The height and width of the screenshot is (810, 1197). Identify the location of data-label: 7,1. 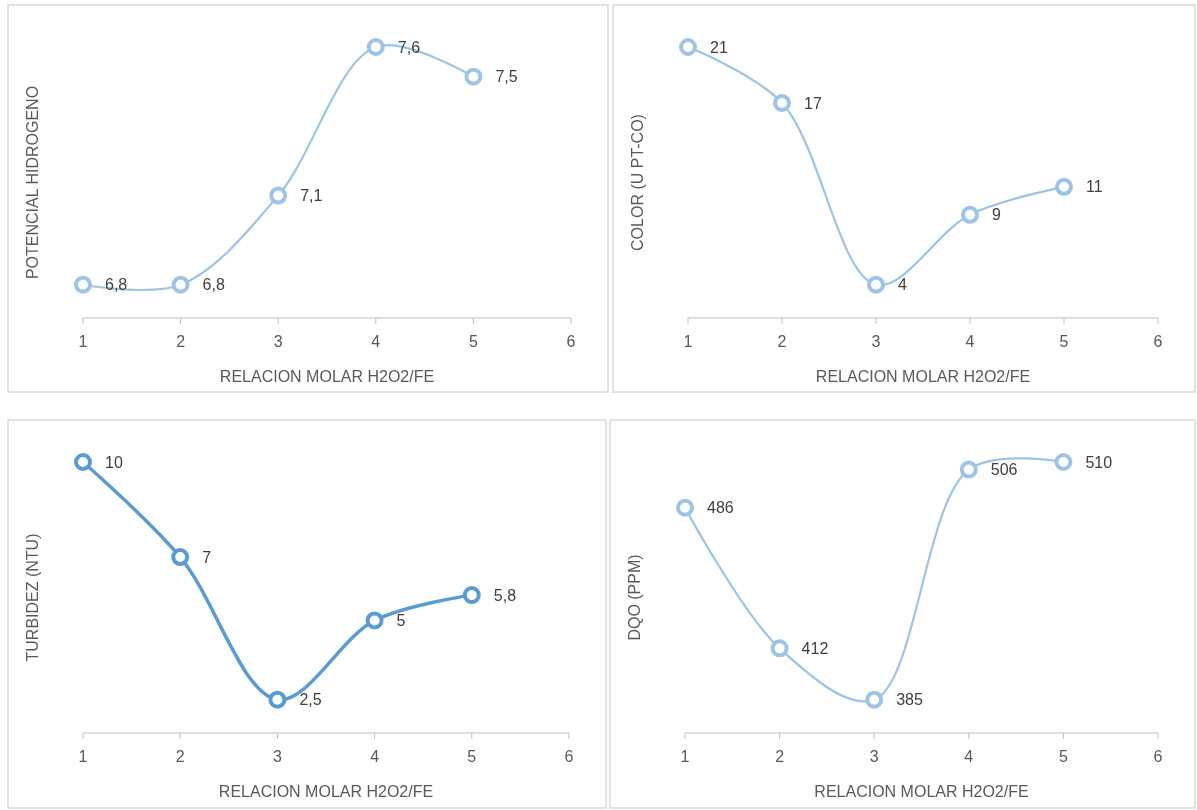
(311, 196).